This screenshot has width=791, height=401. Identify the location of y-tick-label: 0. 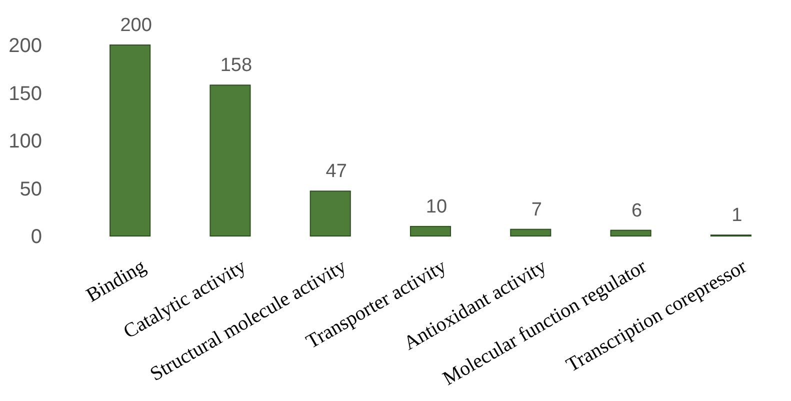
(36, 237).